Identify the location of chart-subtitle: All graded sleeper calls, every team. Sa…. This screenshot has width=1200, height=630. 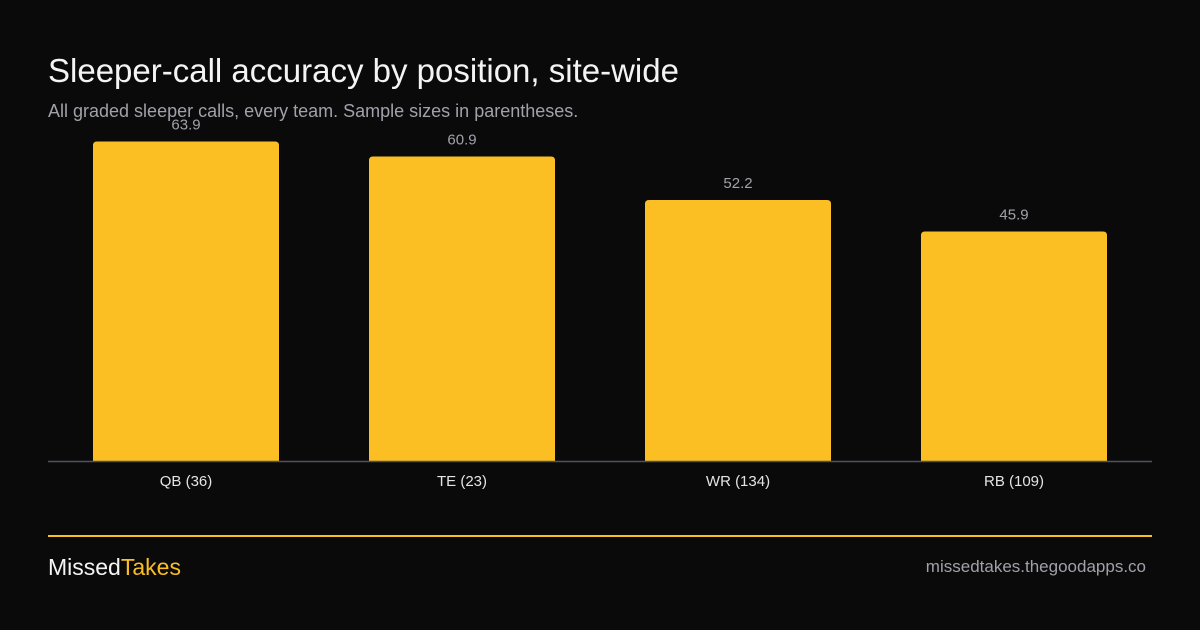
(313, 111).